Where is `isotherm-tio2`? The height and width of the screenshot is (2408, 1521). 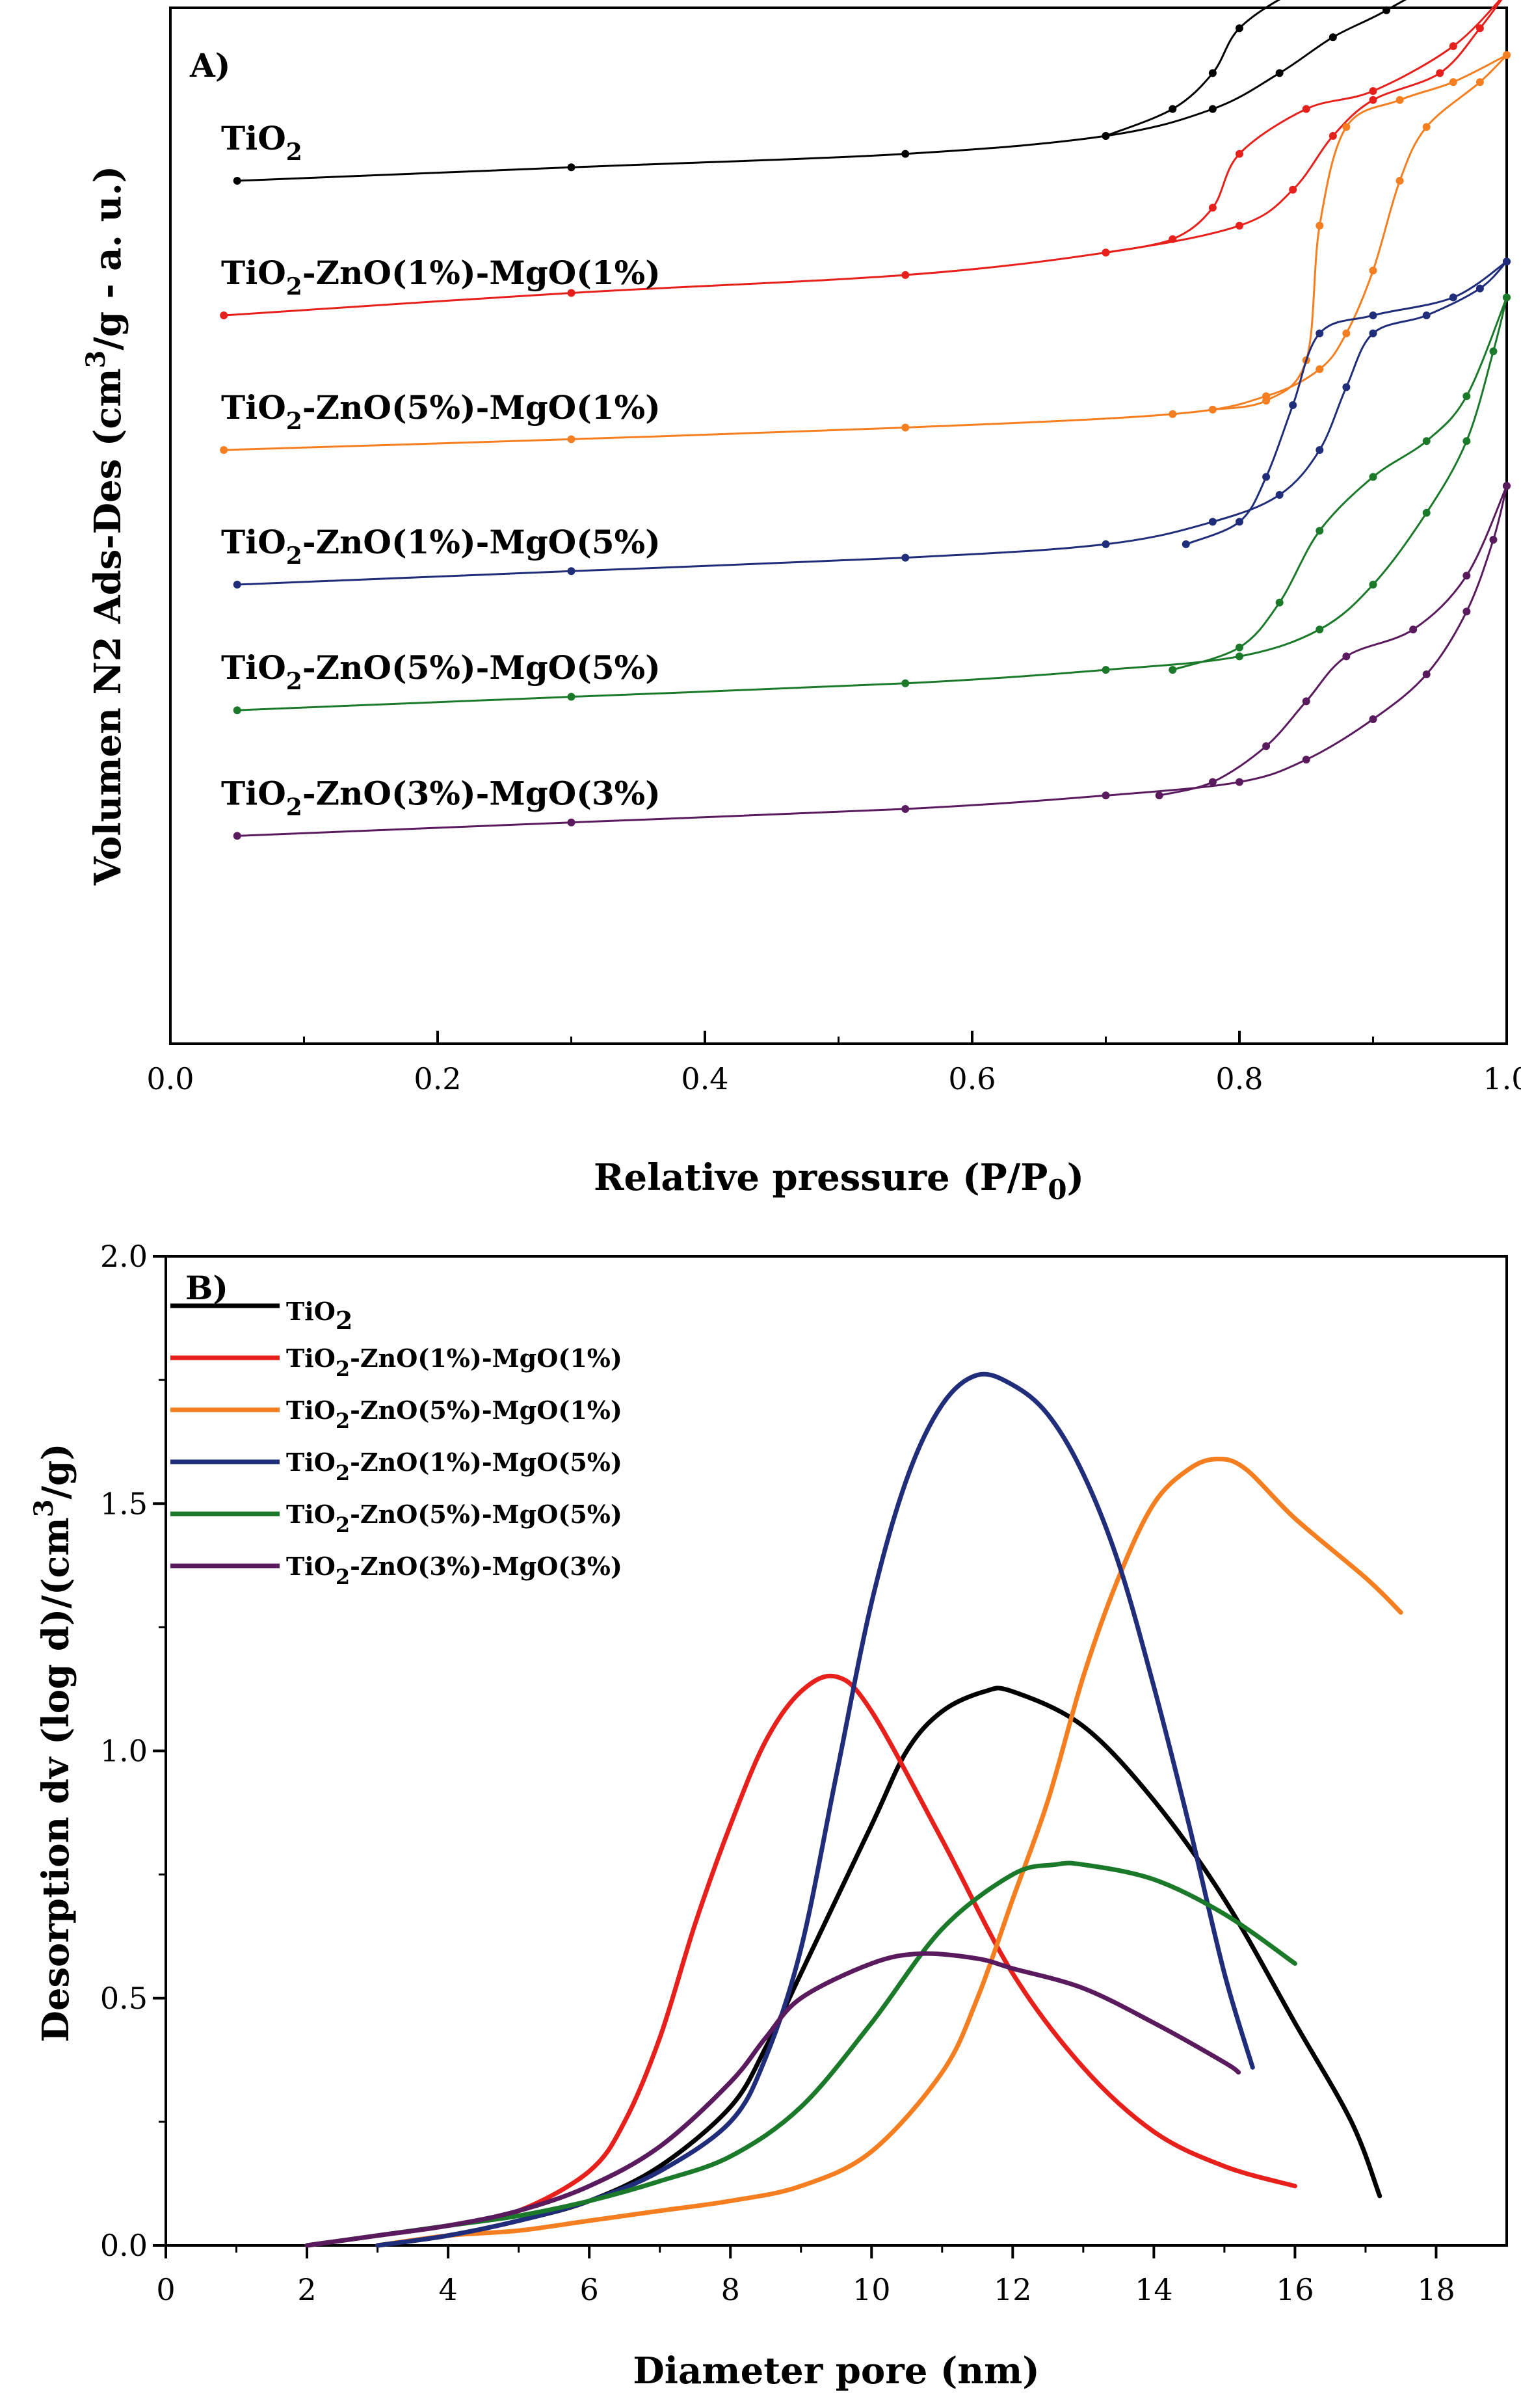 isotherm-tio2 is located at coordinates (820, 93).